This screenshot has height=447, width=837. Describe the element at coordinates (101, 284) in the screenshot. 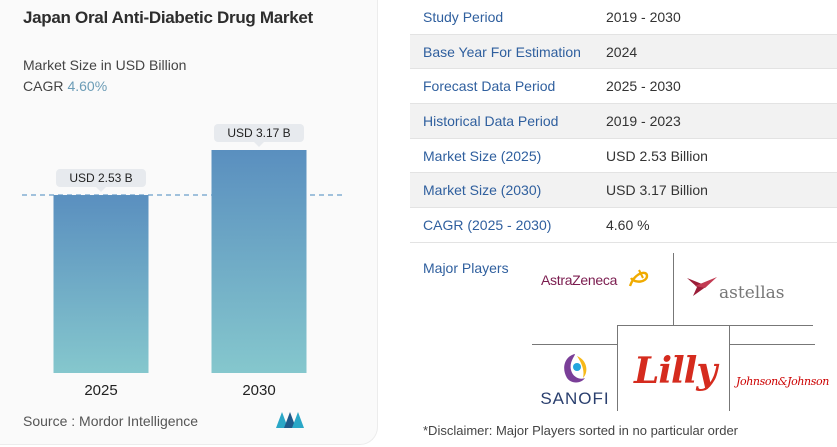

I see `bar-2025` at that location.